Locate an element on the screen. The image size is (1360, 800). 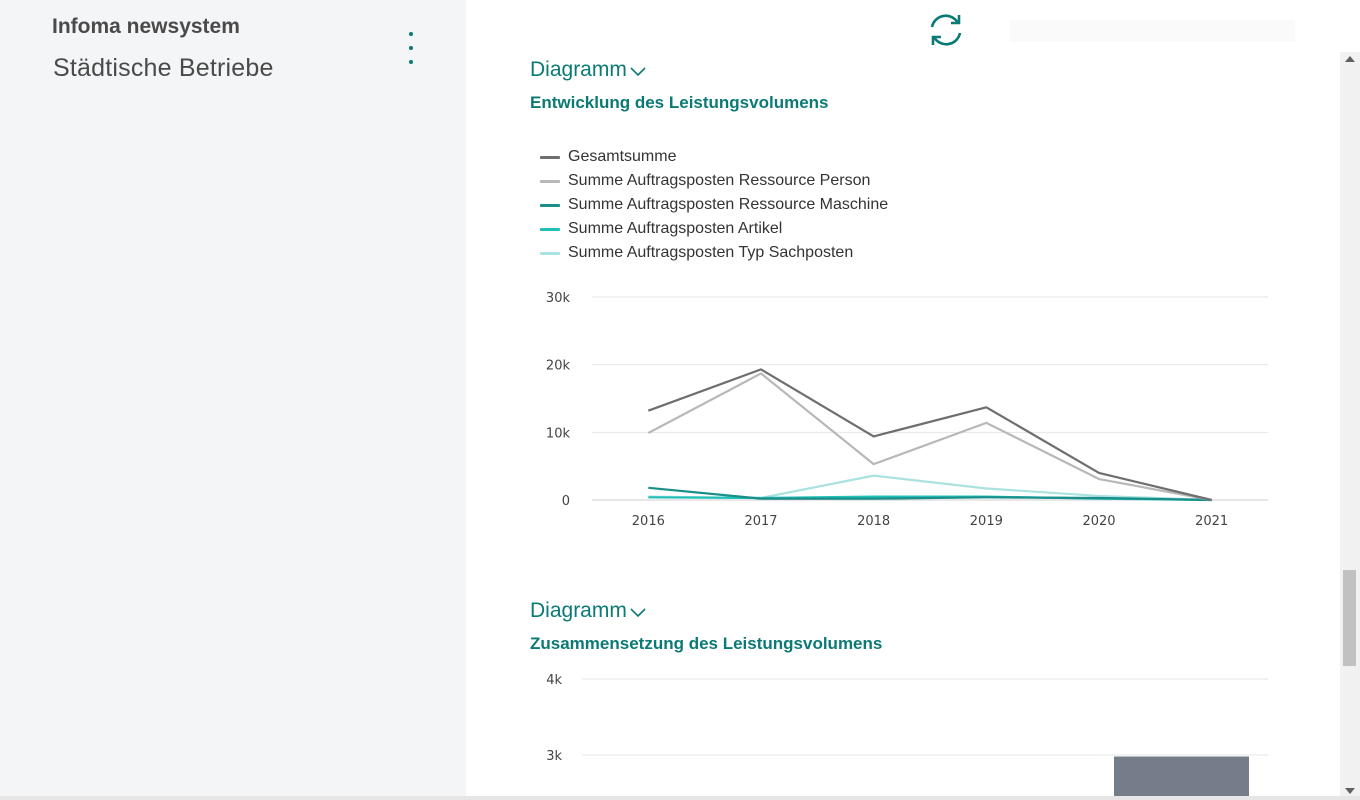
y-tick-label: 30k is located at coordinates (558, 298).